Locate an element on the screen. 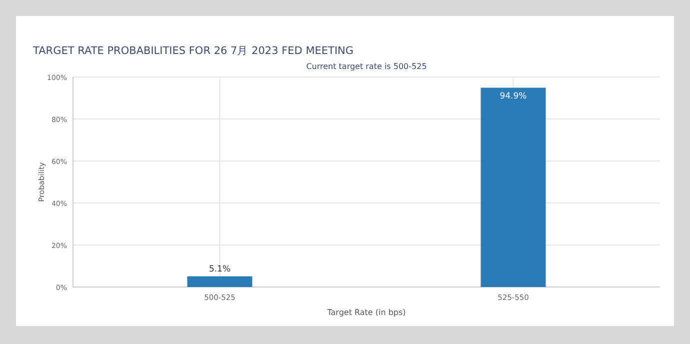  data-label: 94.9% is located at coordinates (513, 97).